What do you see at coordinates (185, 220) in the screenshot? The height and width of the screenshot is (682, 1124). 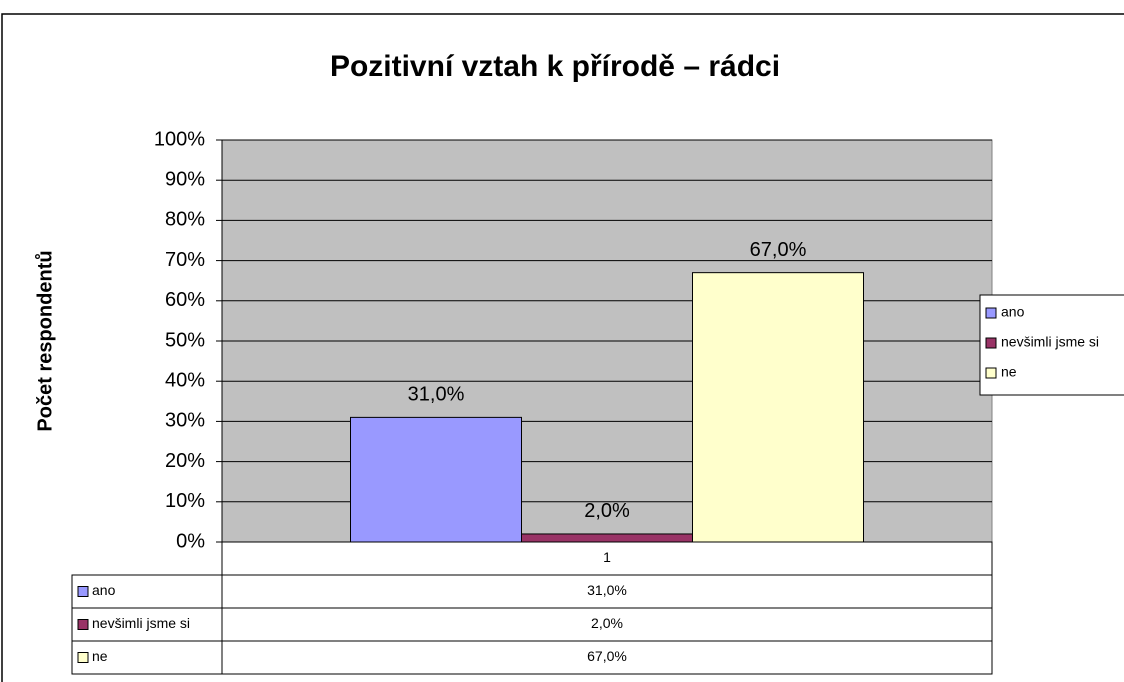 I see `y-tick-label: 80%` at bounding box center [185, 220].